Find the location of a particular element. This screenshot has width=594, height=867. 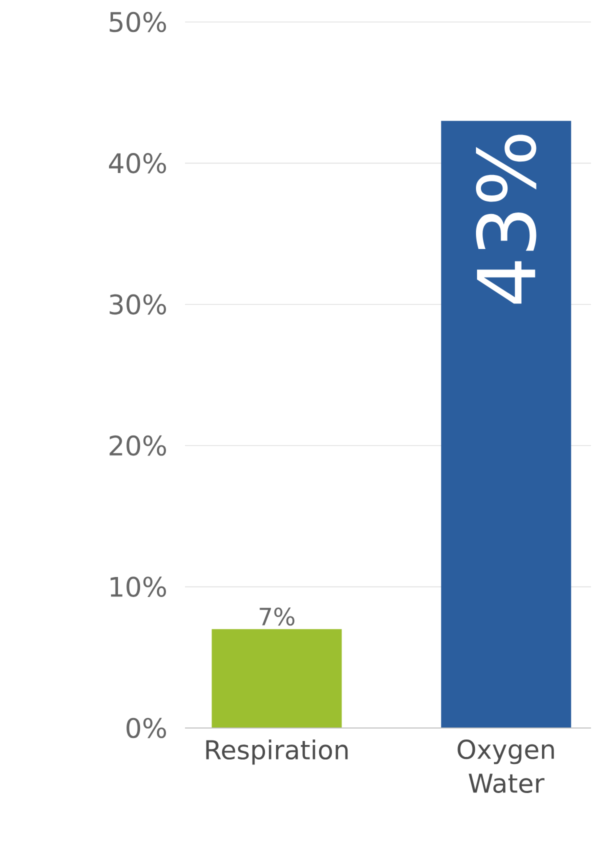

data-label: 7% is located at coordinates (277, 617).